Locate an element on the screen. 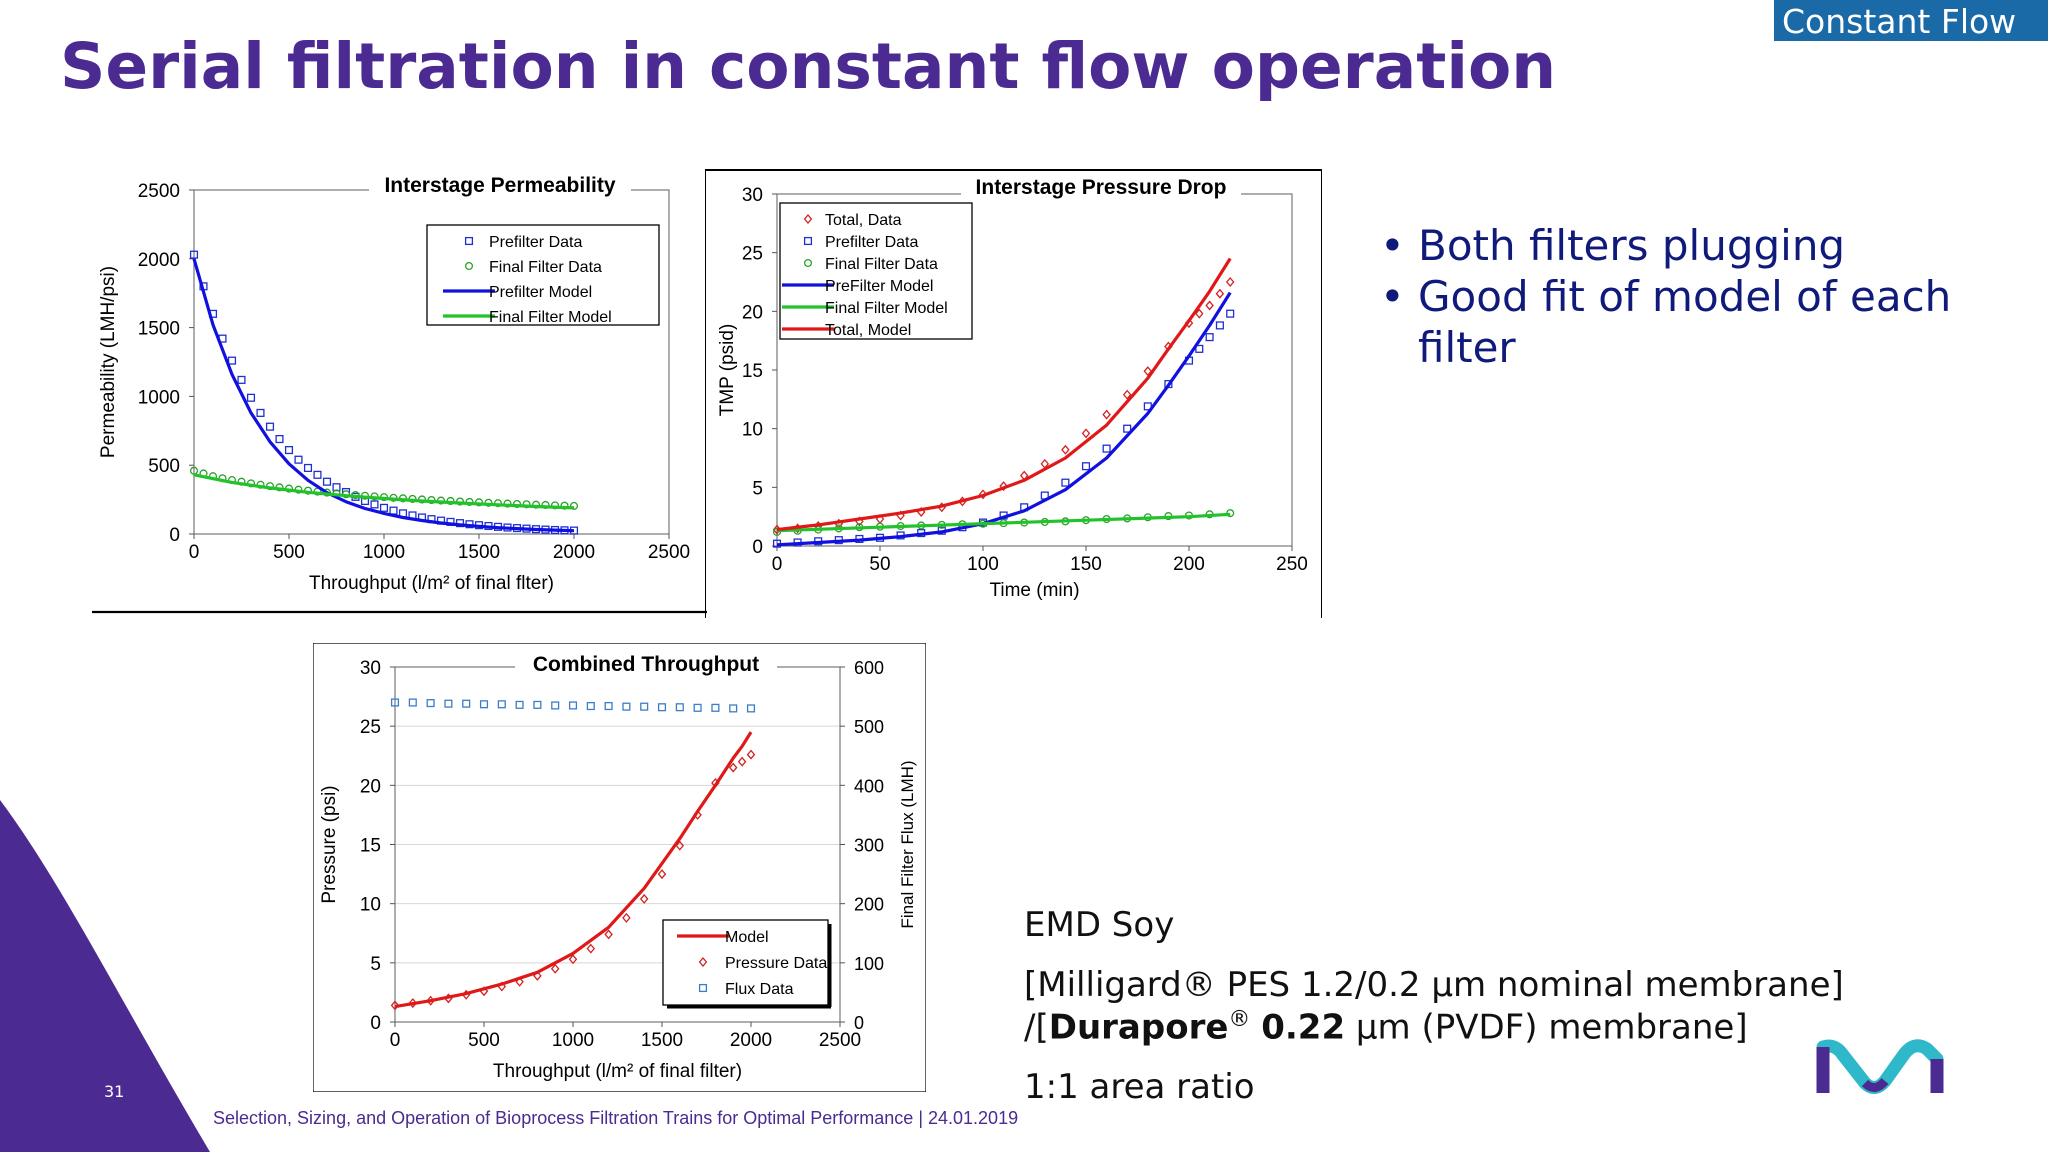  legend-box is located at coordinates (745, 962).